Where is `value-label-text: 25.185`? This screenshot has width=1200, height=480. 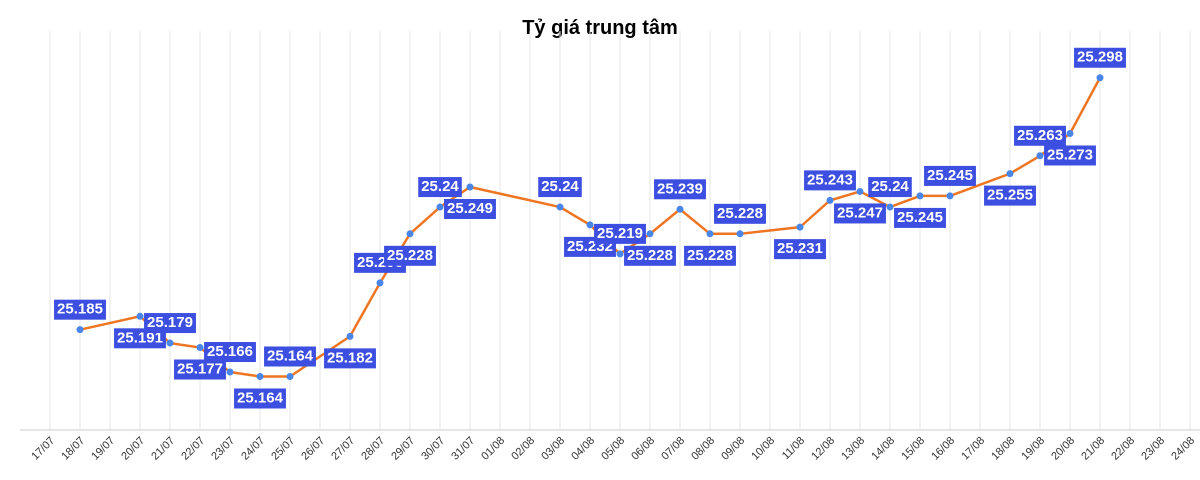 value-label-text: 25.185 is located at coordinates (80, 309).